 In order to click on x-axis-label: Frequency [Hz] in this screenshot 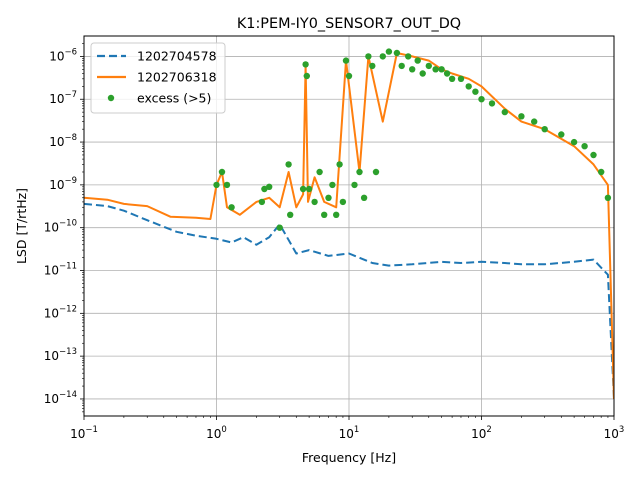, I will do `click(349, 457)`.